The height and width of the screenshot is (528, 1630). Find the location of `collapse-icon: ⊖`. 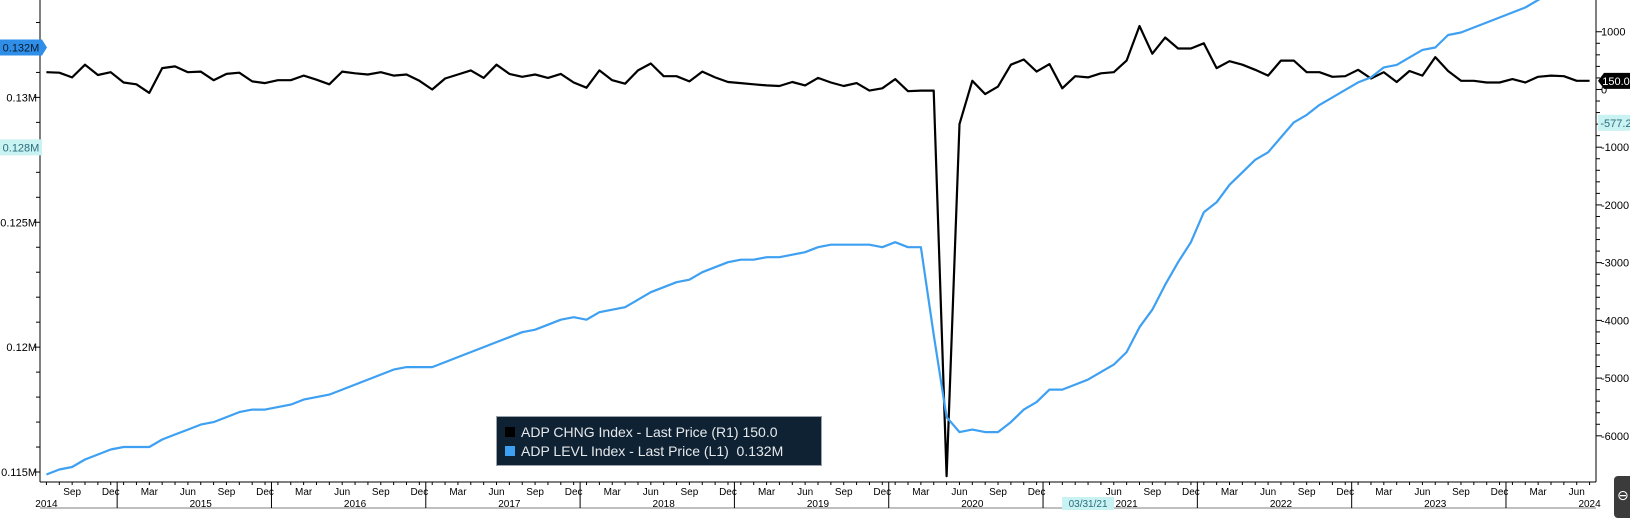

collapse-icon: ⊖ is located at coordinates (1622, 497).